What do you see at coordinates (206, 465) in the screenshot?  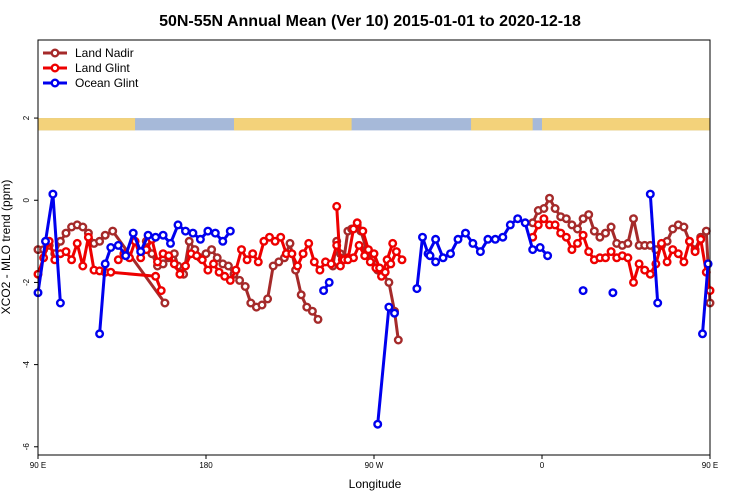 I see `x-tick-label: 180` at bounding box center [206, 465].